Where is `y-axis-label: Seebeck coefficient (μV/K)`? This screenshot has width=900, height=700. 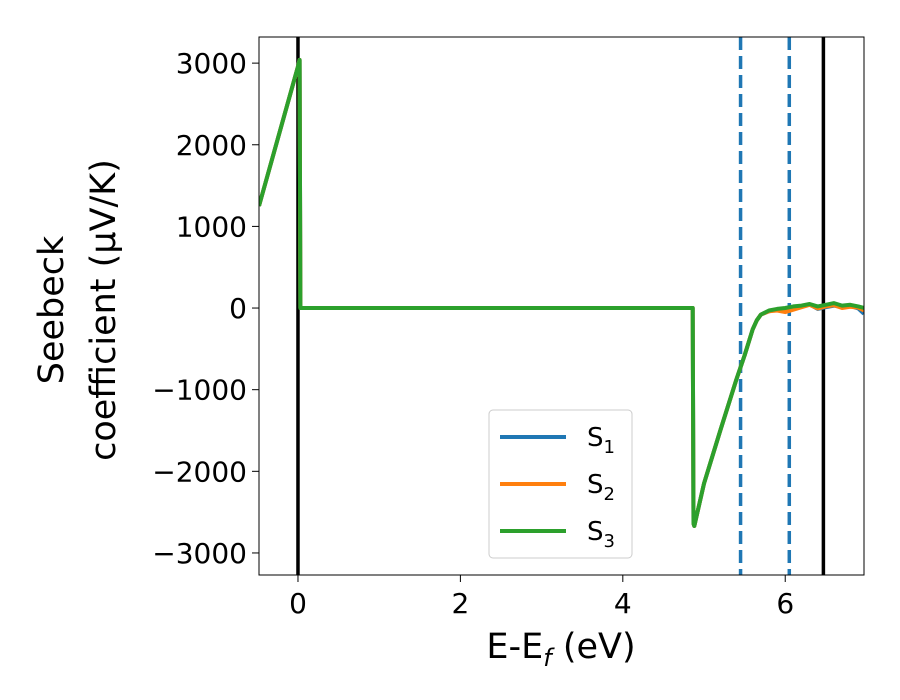 y-axis-label: Seebeck coefficient (μV/K) is located at coordinates (78, 310).